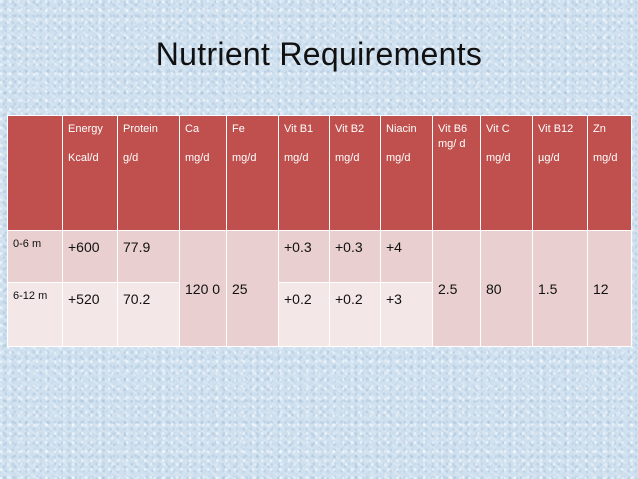 The width and height of the screenshot is (638, 479). Describe the element at coordinates (406, 173) in the screenshot. I see `header-cell-niacin: Niacin mg/d` at that location.